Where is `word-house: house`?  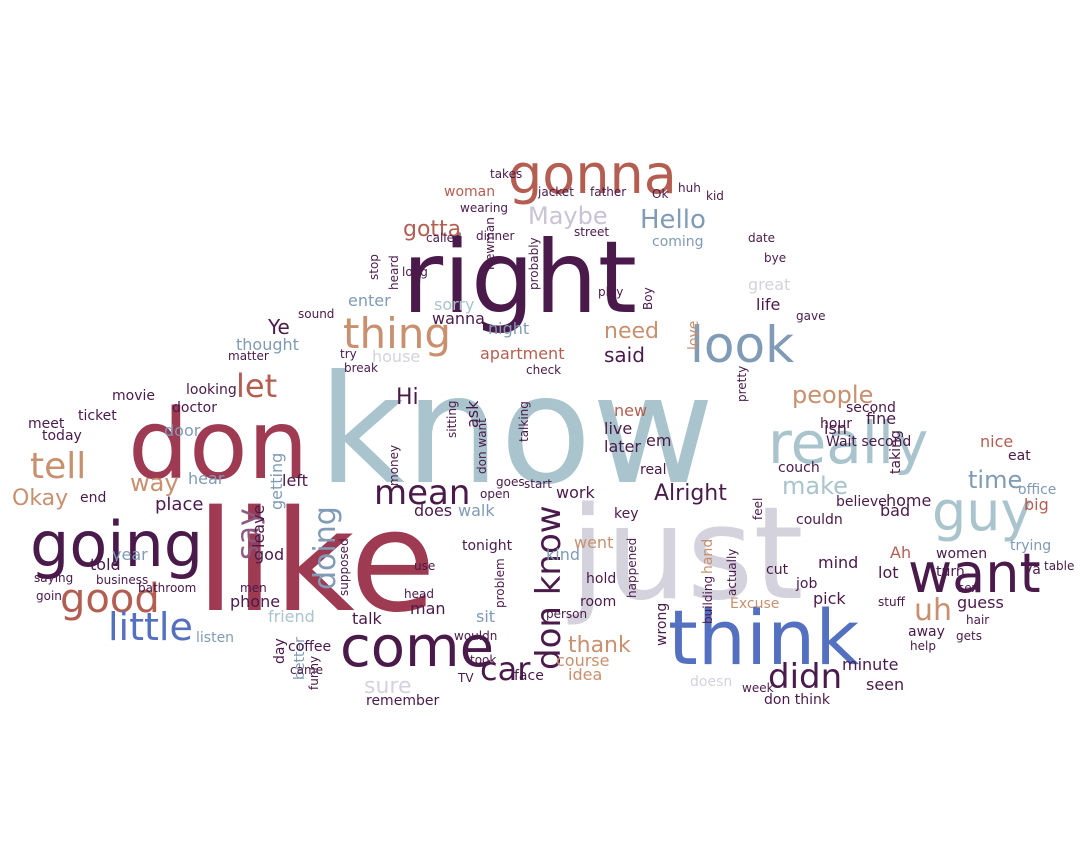
word-house: house is located at coordinates (396, 356).